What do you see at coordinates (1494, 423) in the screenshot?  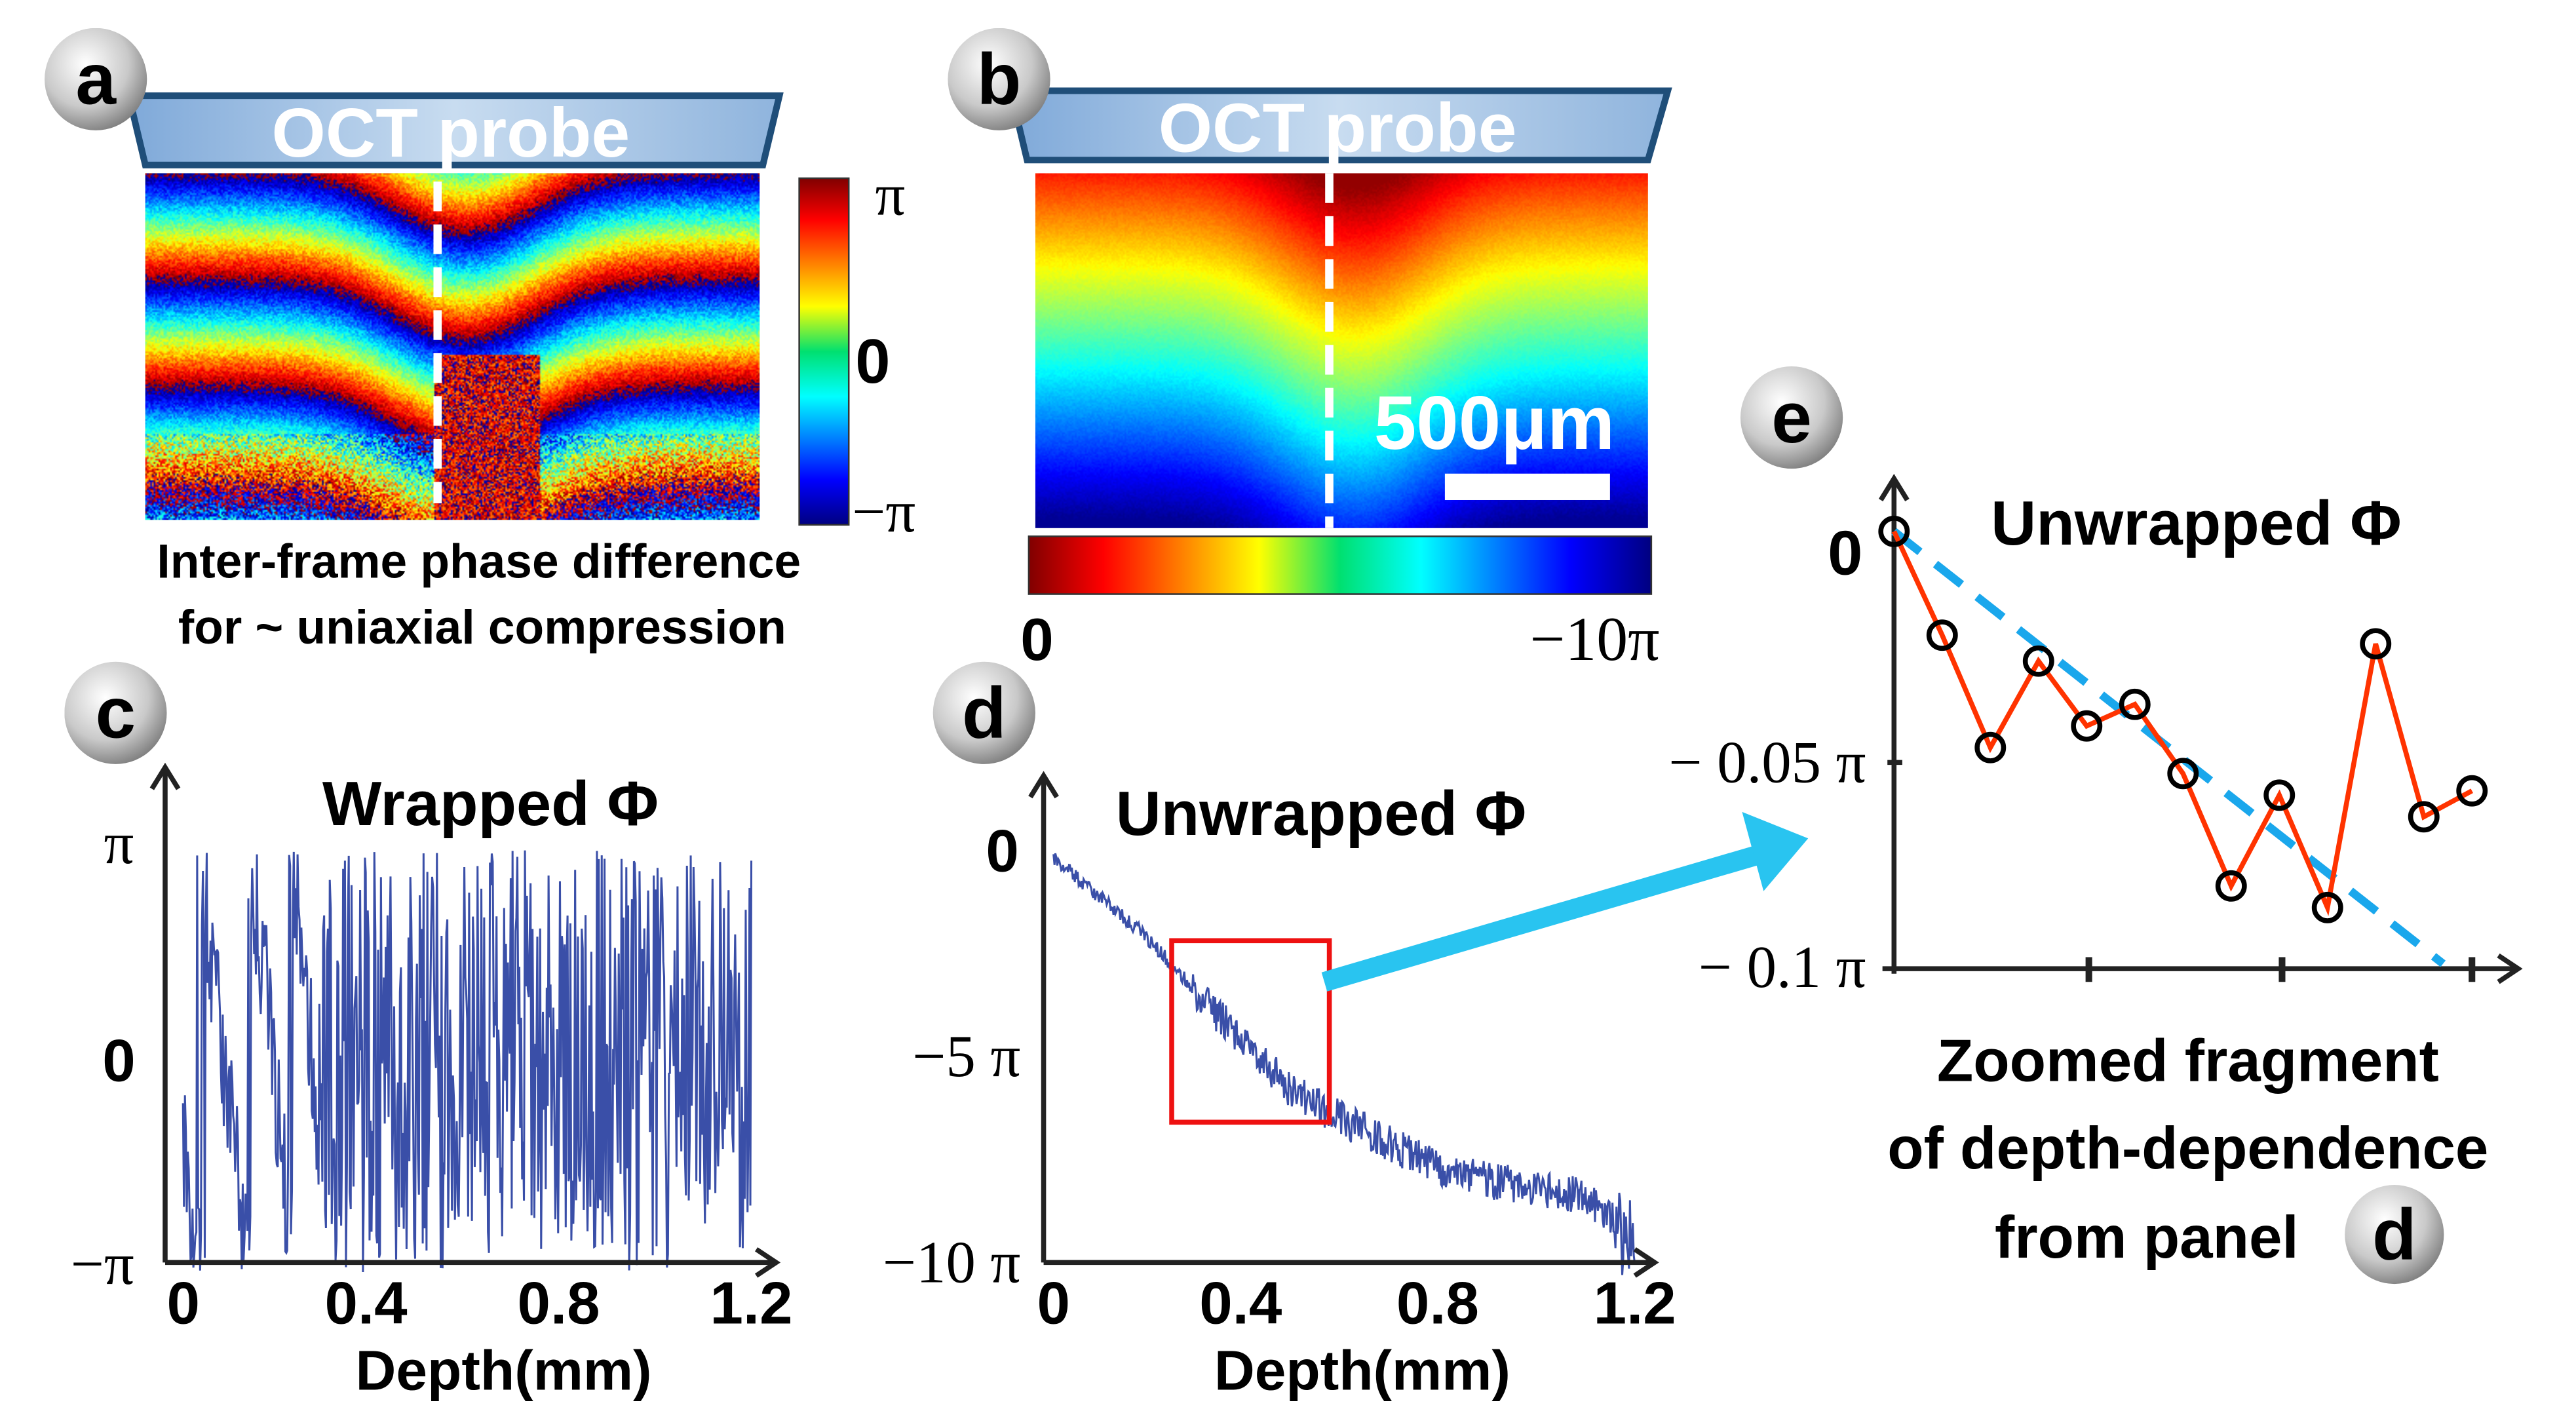 I see `scale-bar-label: 500μm` at bounding box center [1494, 423].